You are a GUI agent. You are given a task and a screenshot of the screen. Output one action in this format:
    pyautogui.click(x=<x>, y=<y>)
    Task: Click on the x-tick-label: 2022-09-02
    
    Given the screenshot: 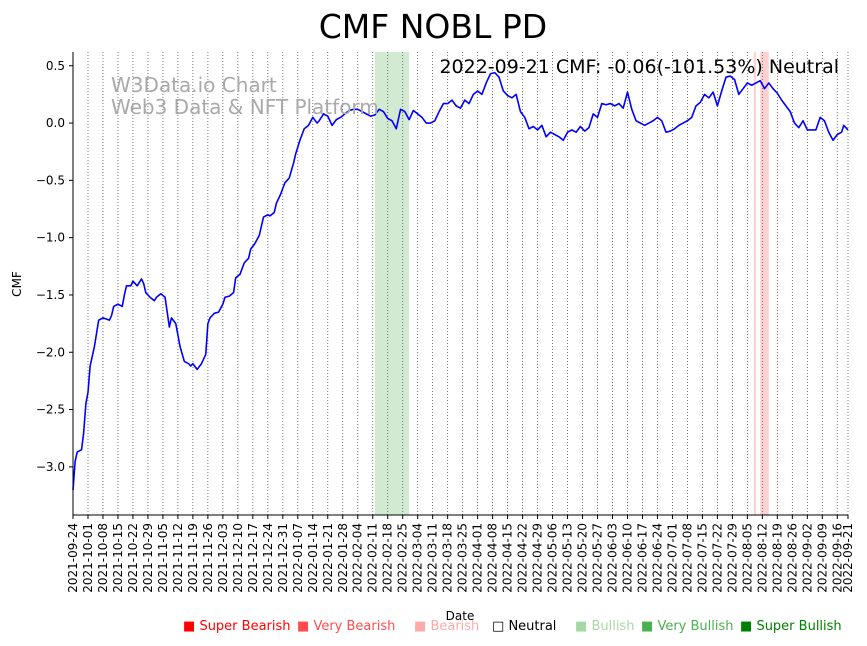 What is the action you would take?
    pyautogui.click(x=807, y=558)
    